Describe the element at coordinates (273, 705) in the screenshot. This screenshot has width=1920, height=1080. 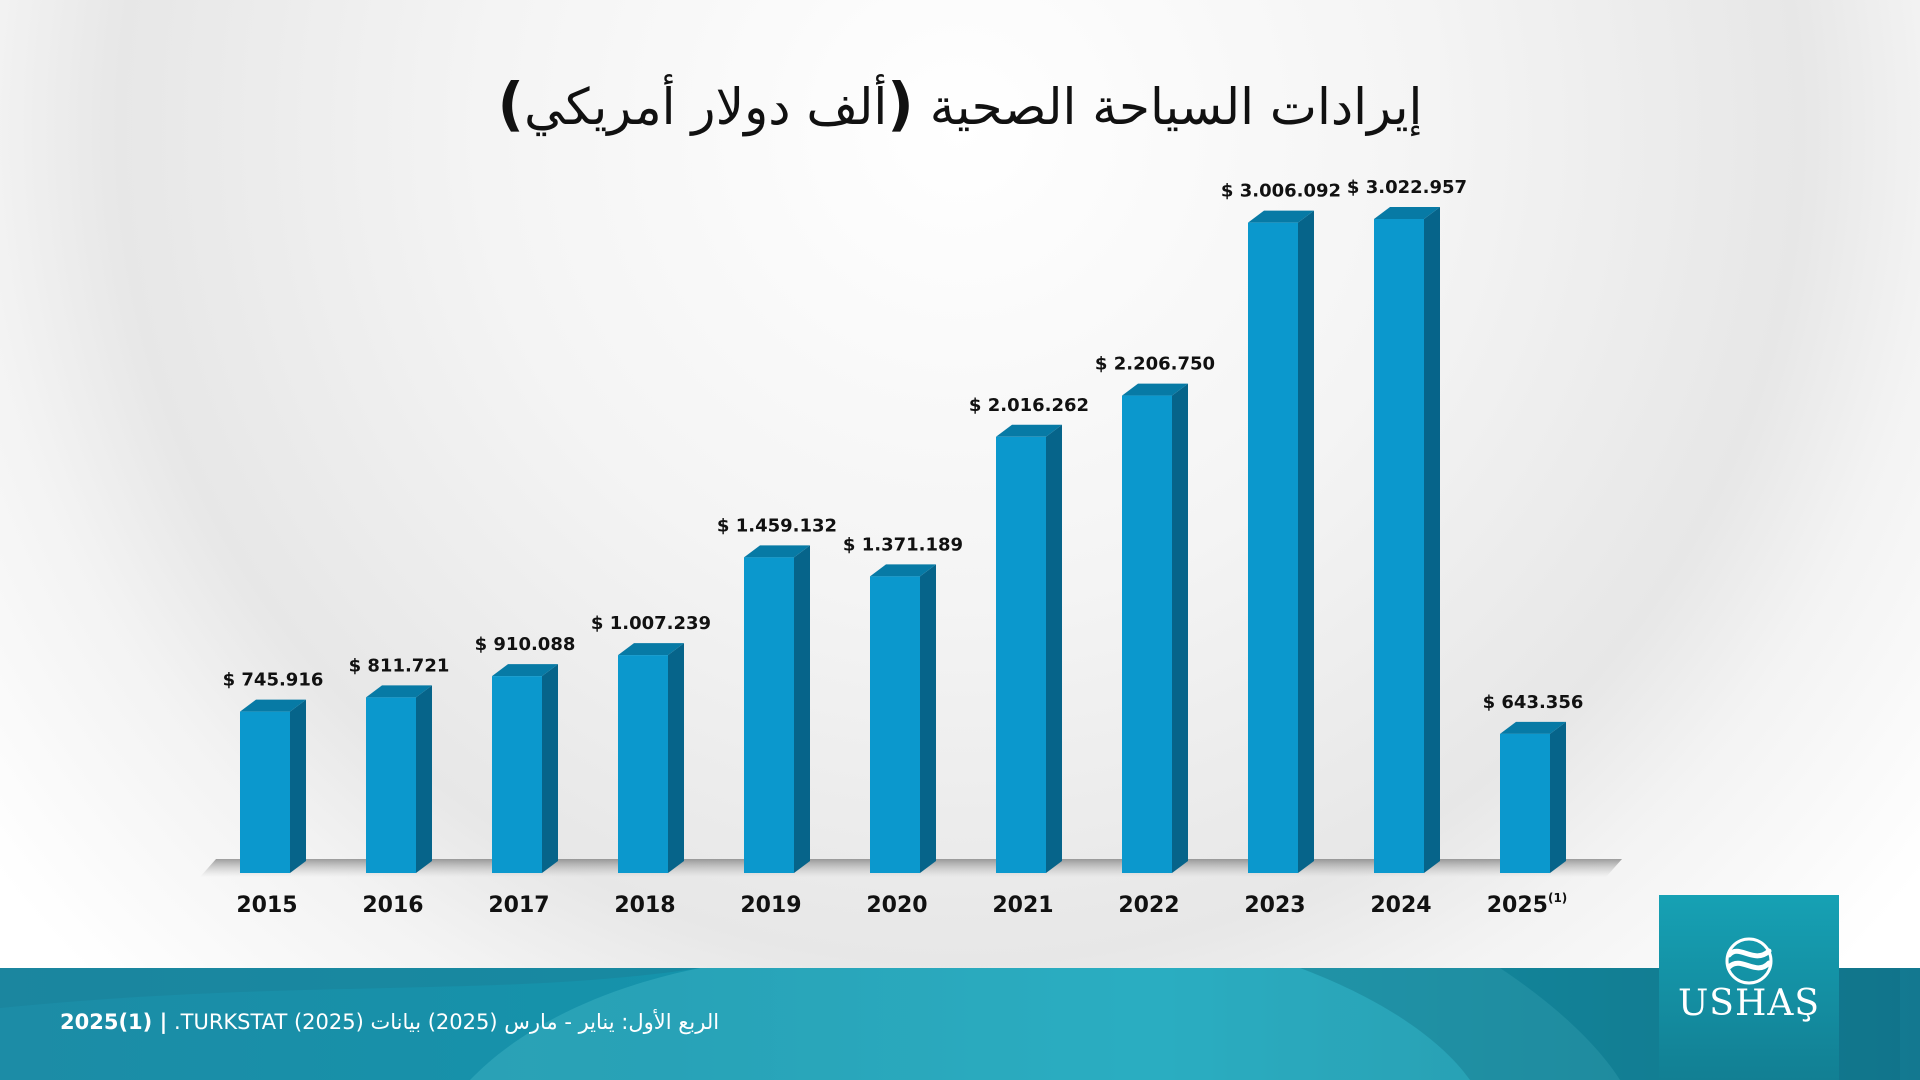
I see `bar-top-2015` at that location.